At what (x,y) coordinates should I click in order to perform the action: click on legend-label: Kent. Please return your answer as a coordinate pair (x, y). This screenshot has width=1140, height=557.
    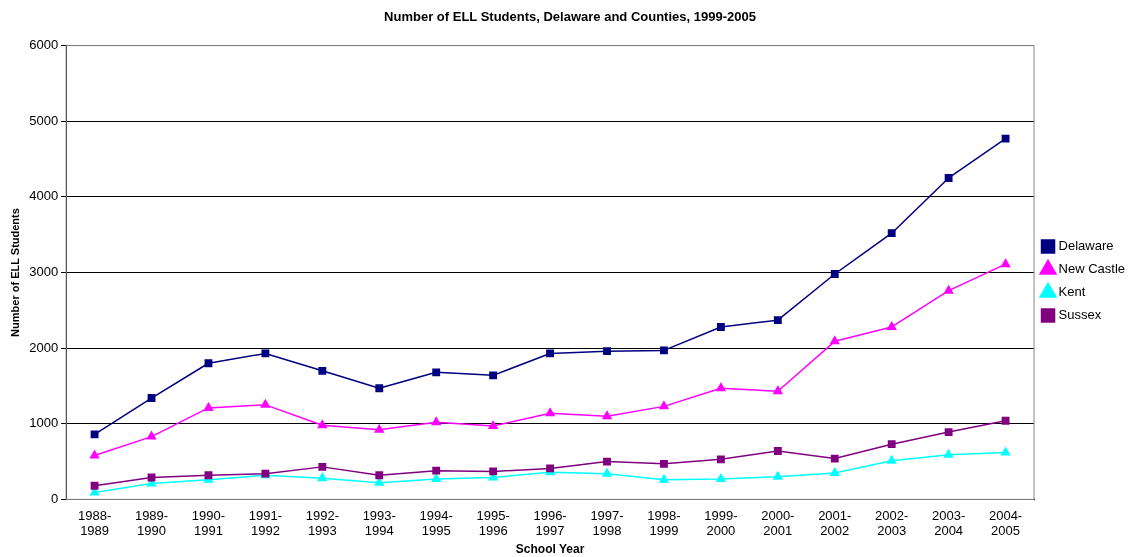
    Looking at the image, I should click on (1072, 292).